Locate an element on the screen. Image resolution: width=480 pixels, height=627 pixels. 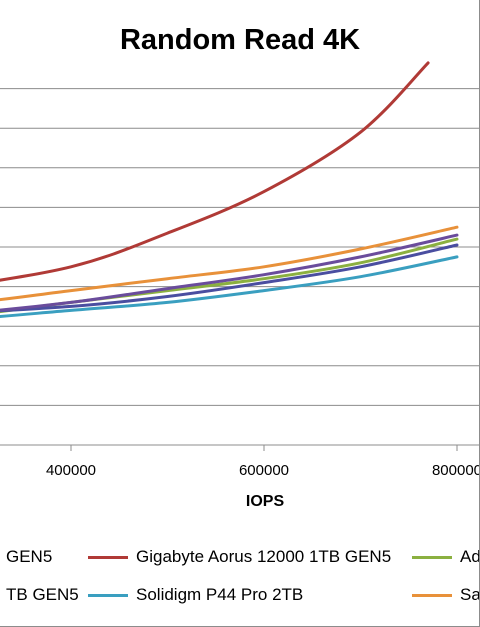
legend-label: TB GEN5 is located at coordinates (42, 594).